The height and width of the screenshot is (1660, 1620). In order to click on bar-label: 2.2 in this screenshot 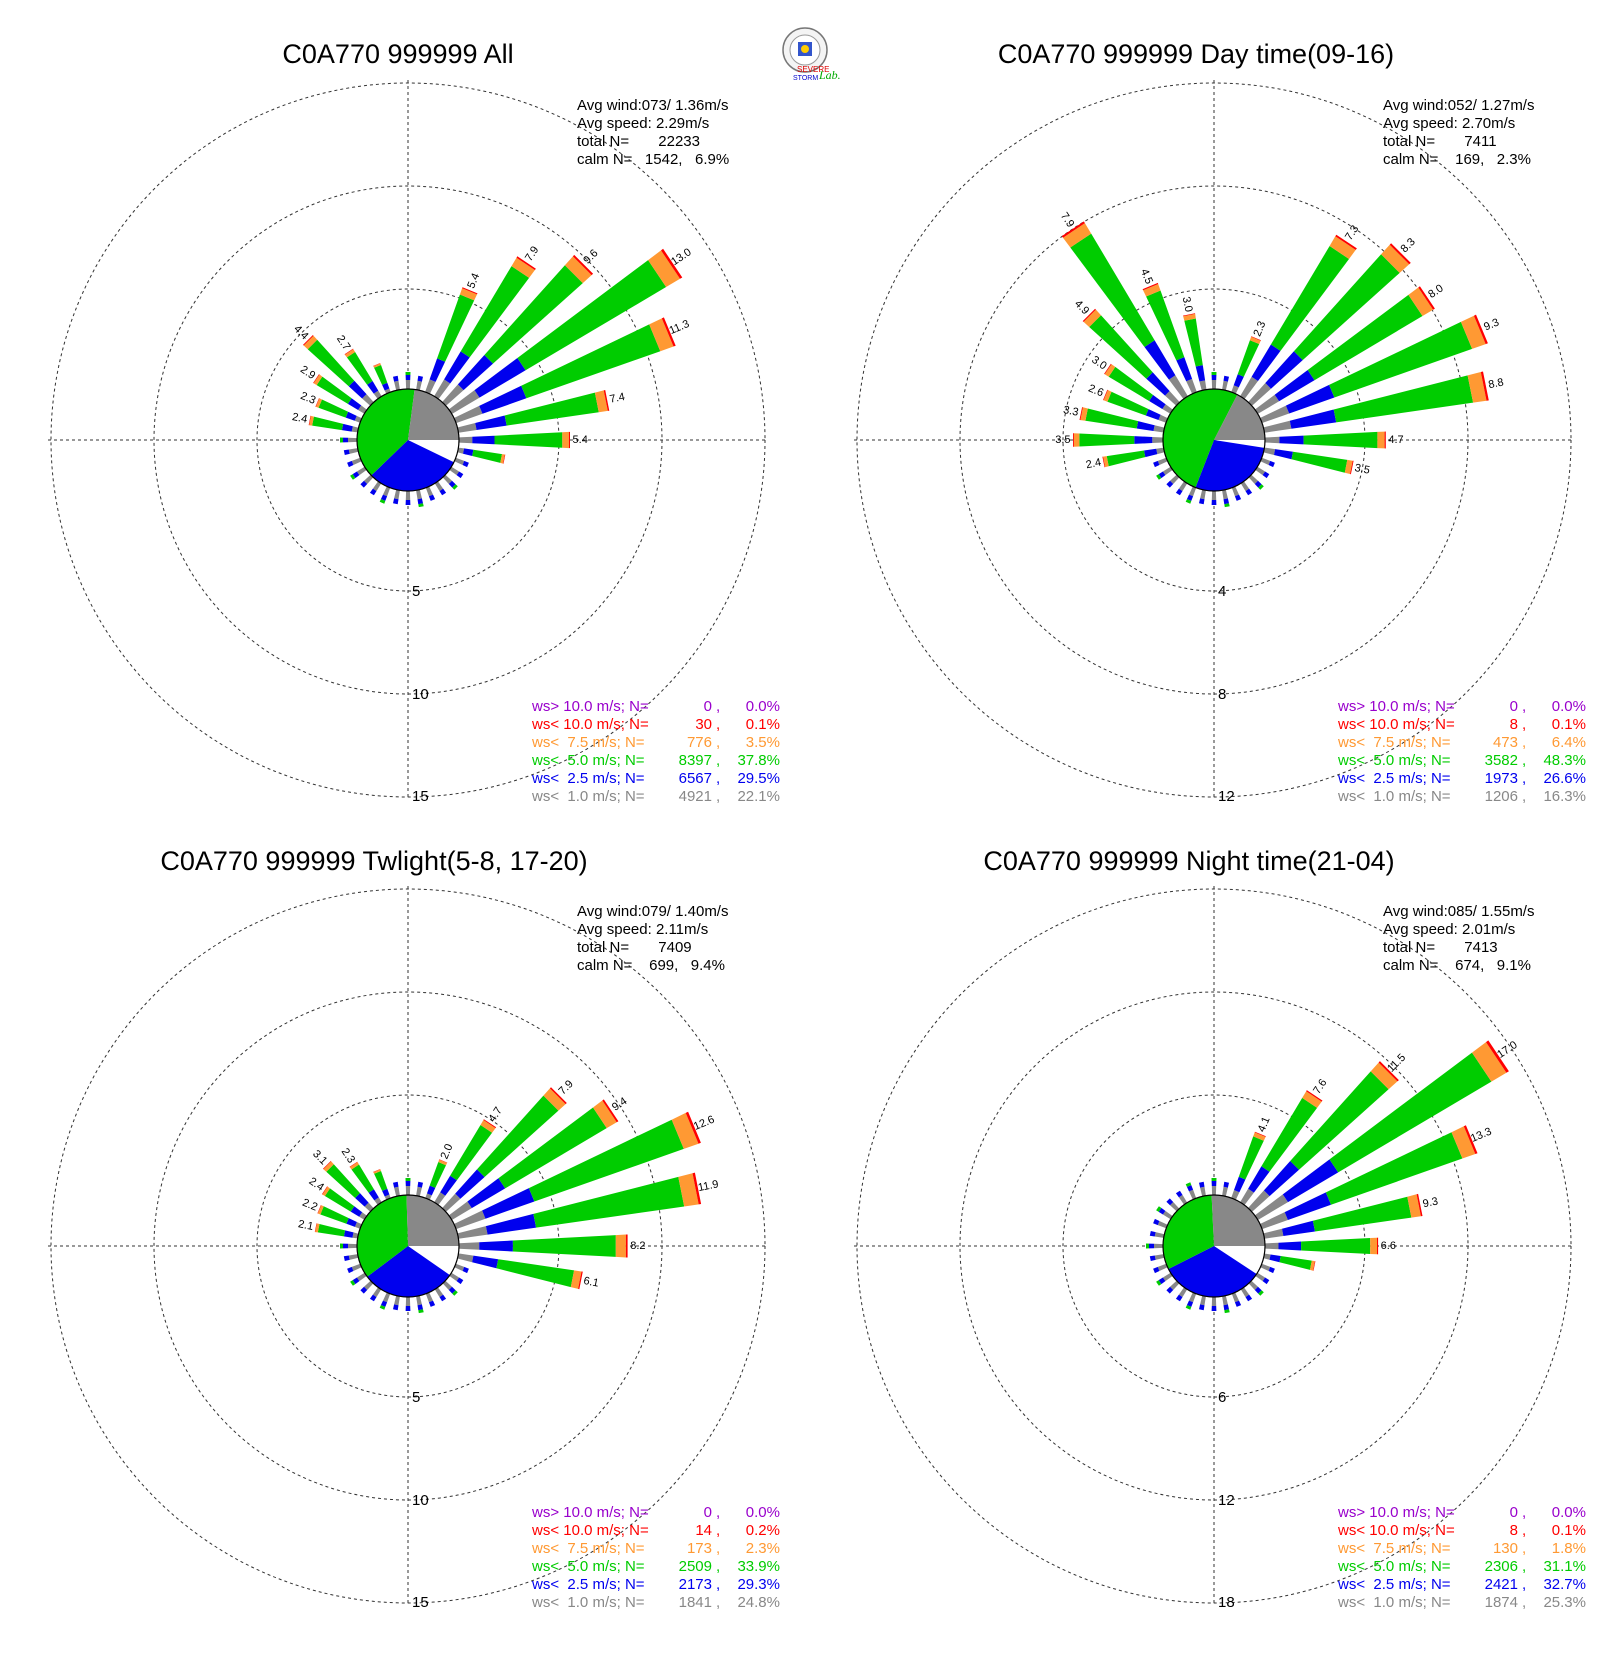, I will do `click(309, 1205)`.